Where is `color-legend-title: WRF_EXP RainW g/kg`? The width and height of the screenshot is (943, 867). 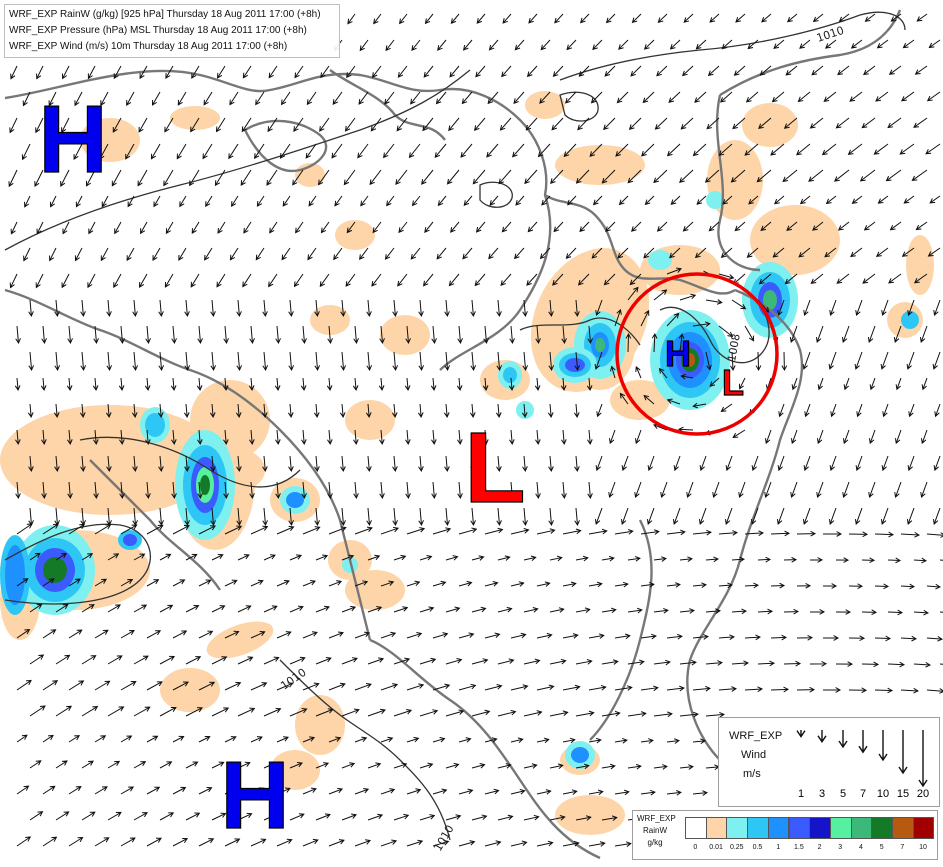
color-legend-title: WRF_EXP RainW g/kg is located at coordinates (656, 831).